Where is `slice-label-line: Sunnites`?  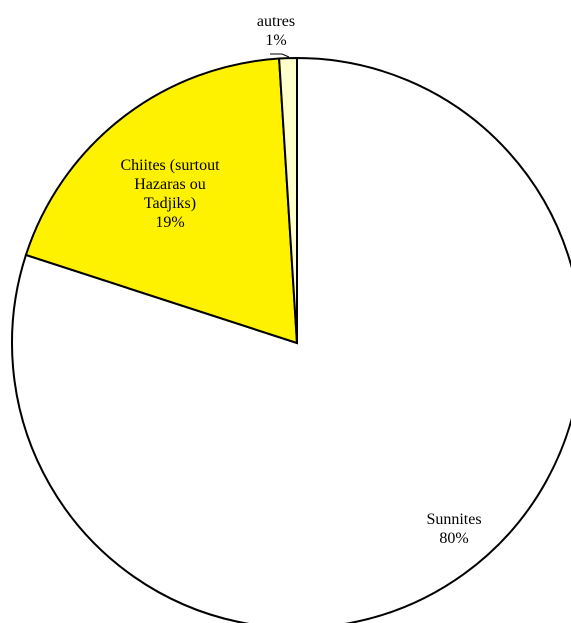
slice-label-line: Sunnites is located at coordinates (453, 519).